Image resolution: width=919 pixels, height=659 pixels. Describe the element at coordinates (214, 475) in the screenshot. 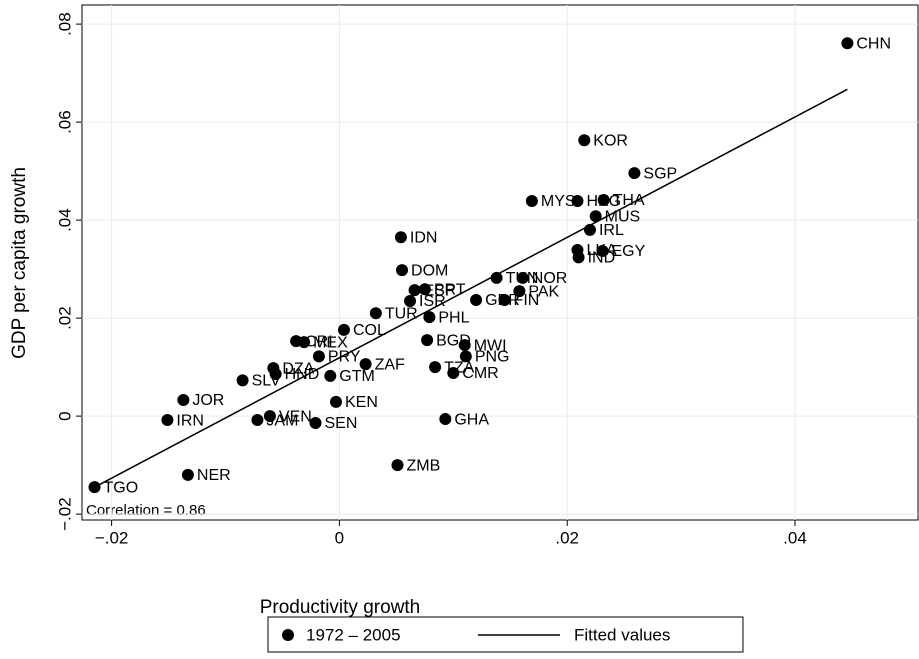

I see `point-label: NER` at that location.